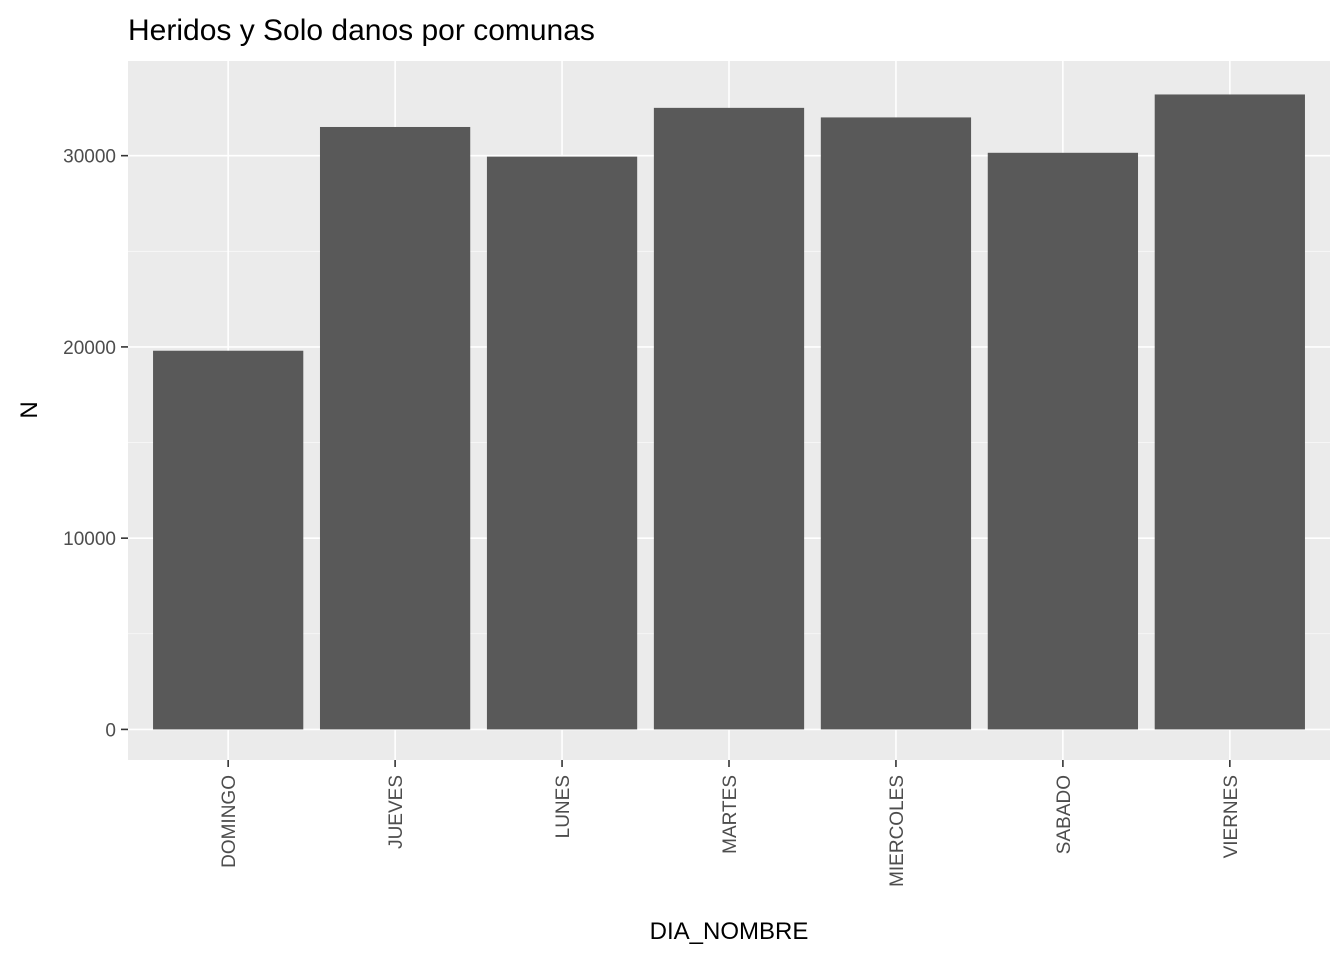 This screenshot has height=960, width=1344. What do you see at coordinates (729, 931) in the screenshot?
I see `x-axis-title: DIA_NOMBRE` at bounding box center [729, 931].